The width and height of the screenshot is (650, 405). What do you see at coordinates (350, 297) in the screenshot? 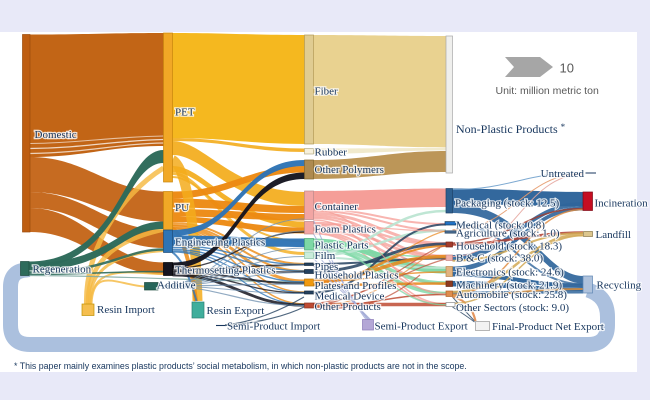
I see `svg-text: Medical Device` at bounding box center [350, 297].